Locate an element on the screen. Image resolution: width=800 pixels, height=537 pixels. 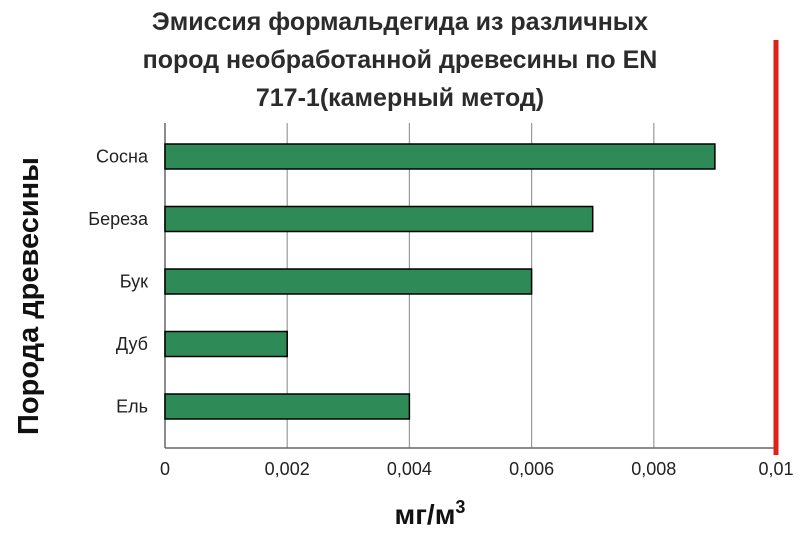
x-tick-label: 0,004 is located at coordinates (409, 469).